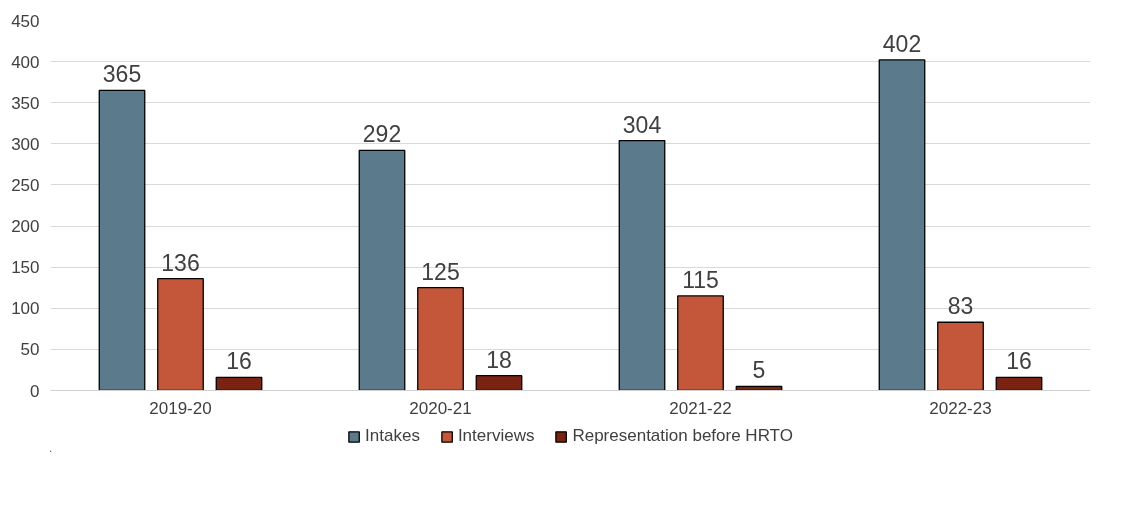  I want to click on y-tick-label: 300, so click(25, 144).